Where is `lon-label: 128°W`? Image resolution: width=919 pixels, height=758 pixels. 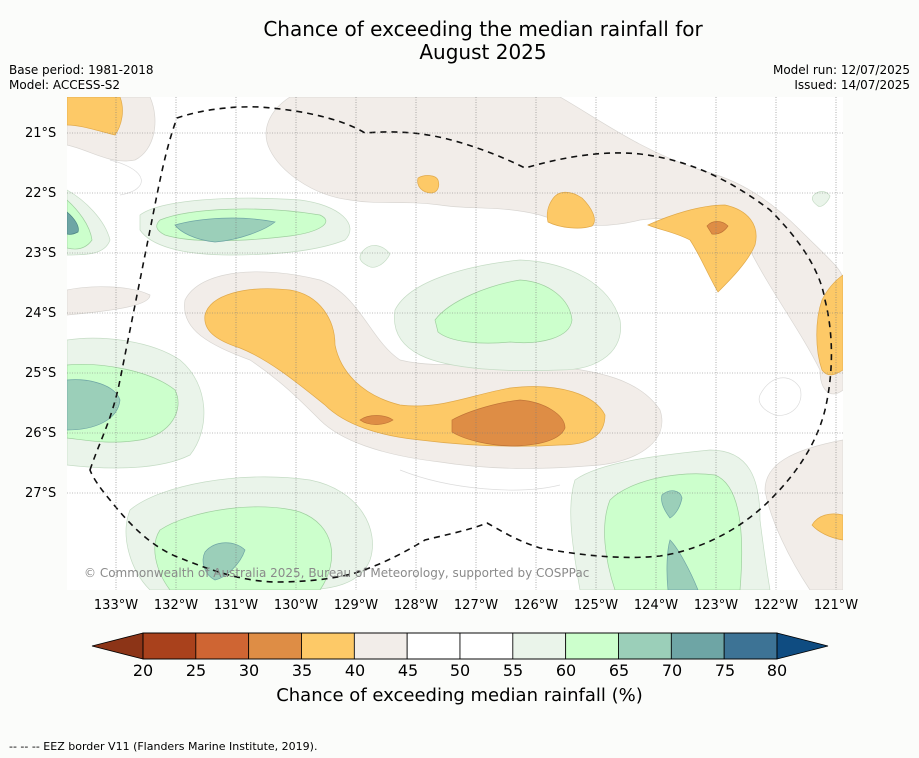
lon-label: 128°W is located at coordinates (416, 605).